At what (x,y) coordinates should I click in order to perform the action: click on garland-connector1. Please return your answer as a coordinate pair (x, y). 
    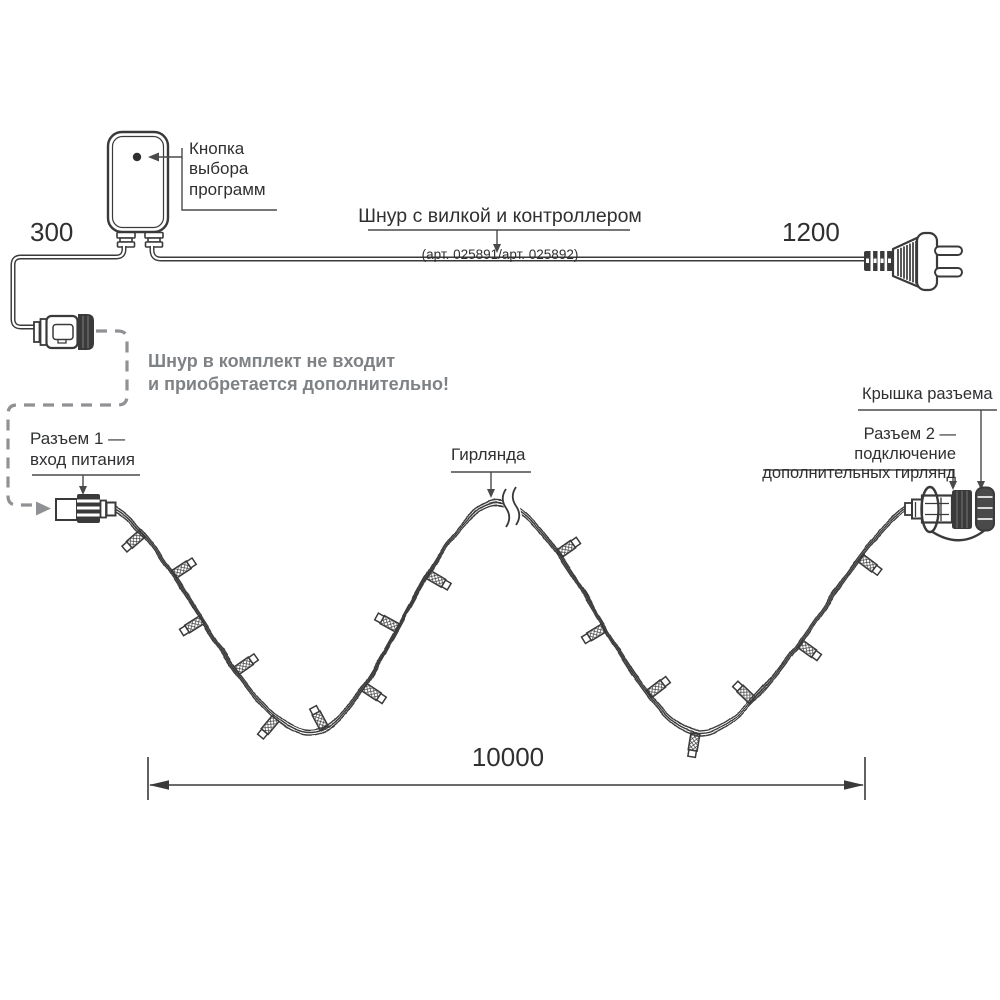
    Looking at the image, I should click on (86, 508).